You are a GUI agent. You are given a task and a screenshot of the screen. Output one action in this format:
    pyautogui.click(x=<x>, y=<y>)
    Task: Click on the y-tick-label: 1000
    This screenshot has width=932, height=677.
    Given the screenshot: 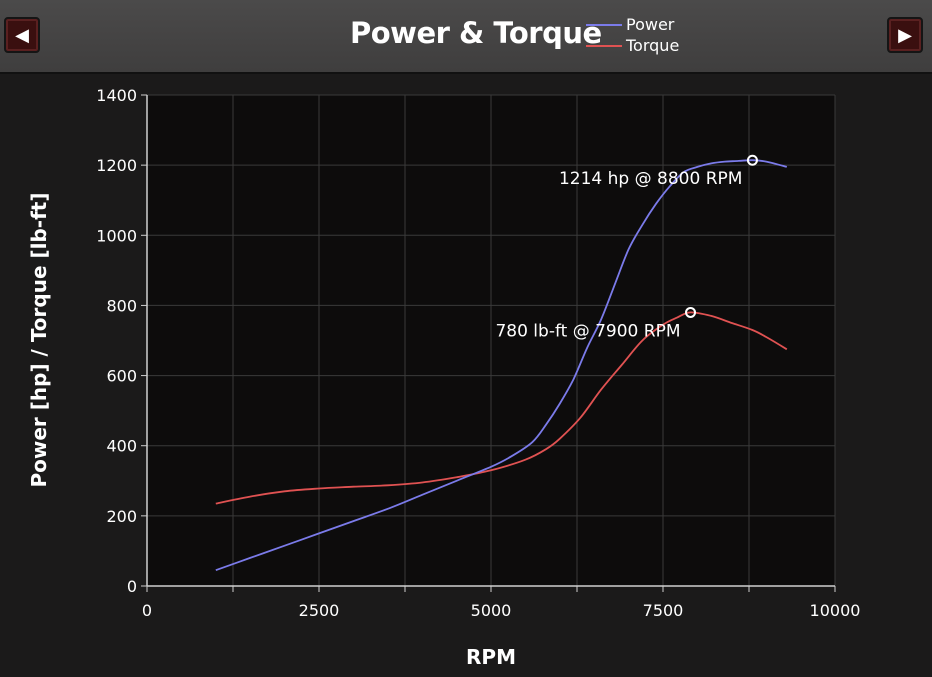 What is the action you would take?
    pyautogui.click(x=116, y=235)
    